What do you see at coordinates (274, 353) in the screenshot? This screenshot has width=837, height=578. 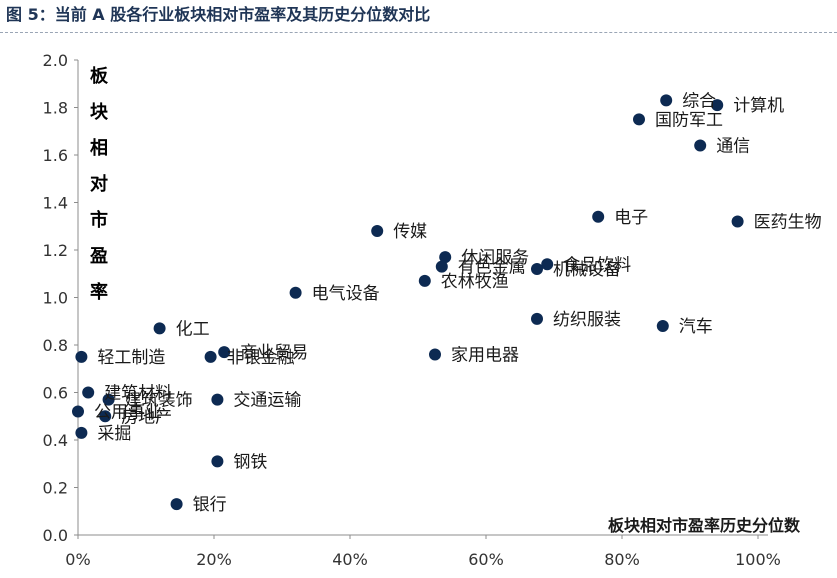 I see `point-label: 商业贸易` at bounding box center [274, 353].